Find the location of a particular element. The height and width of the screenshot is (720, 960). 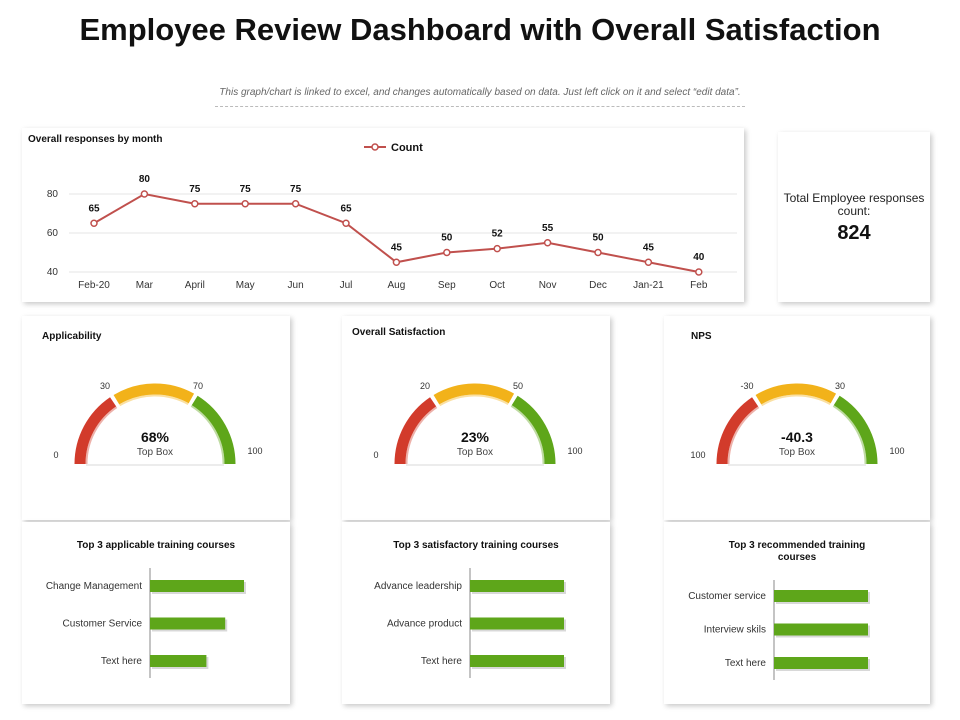

count-data-label: 40 is located at coordinates (699, 257).